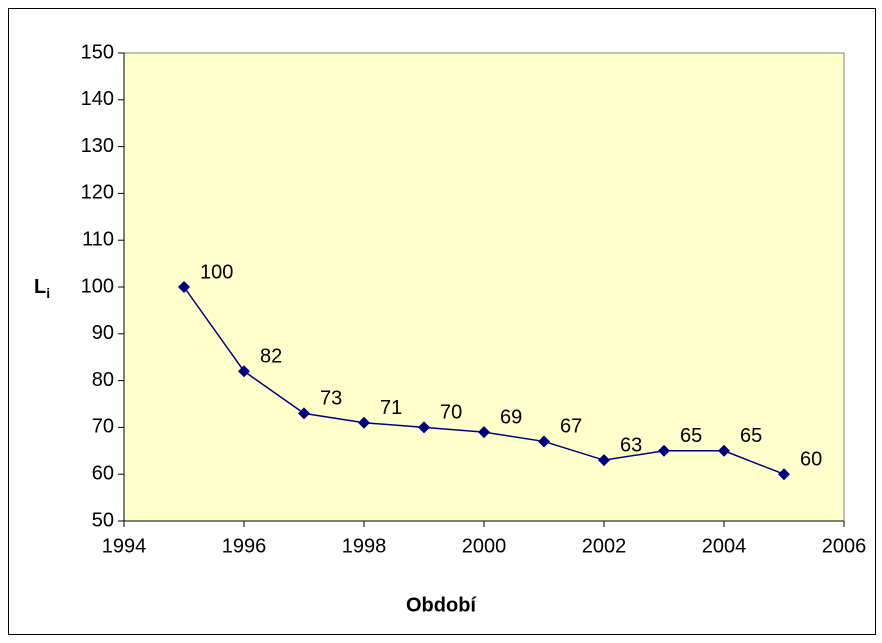 This screenshot has height=643, width=882. Describe the element at coordinates (124, 546) in the screenshot. I see `x-tick-label: 1994` at that location.